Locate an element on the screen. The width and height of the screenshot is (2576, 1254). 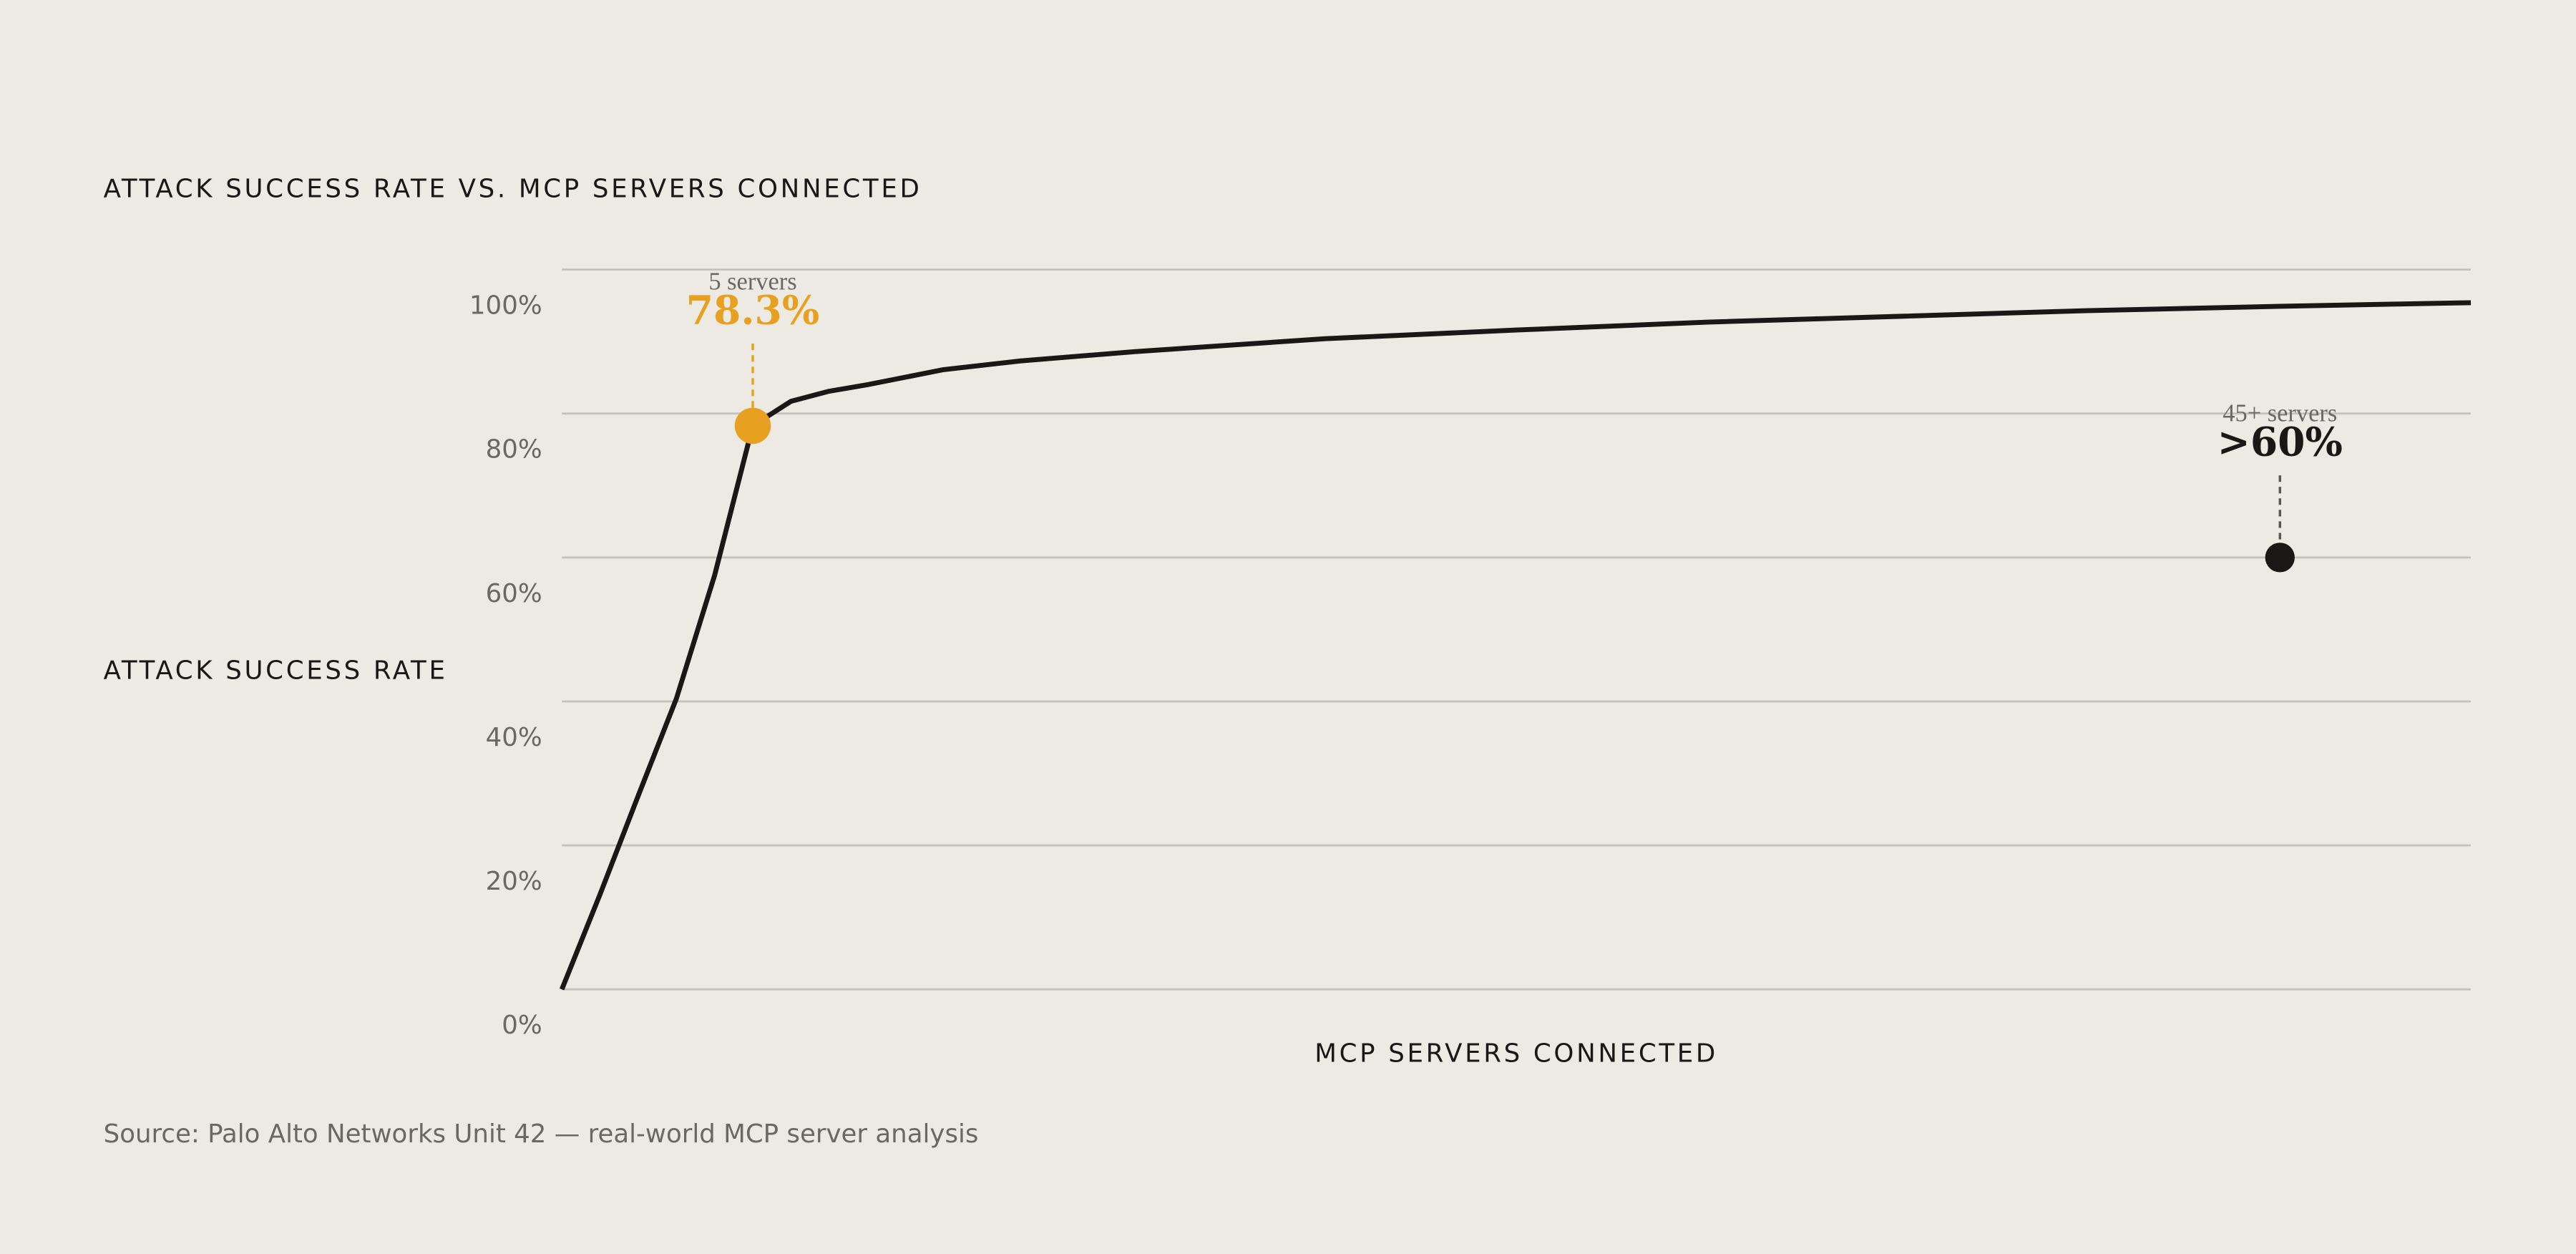
annotation-value: 78.3% is located at coordinates (753, 310).